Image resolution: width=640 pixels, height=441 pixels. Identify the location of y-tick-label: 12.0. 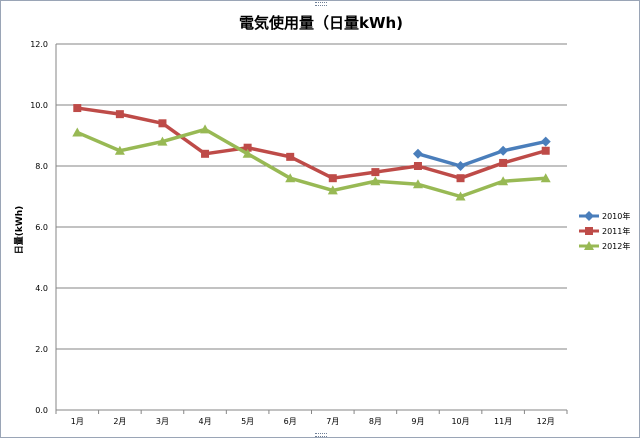
(39, 44).